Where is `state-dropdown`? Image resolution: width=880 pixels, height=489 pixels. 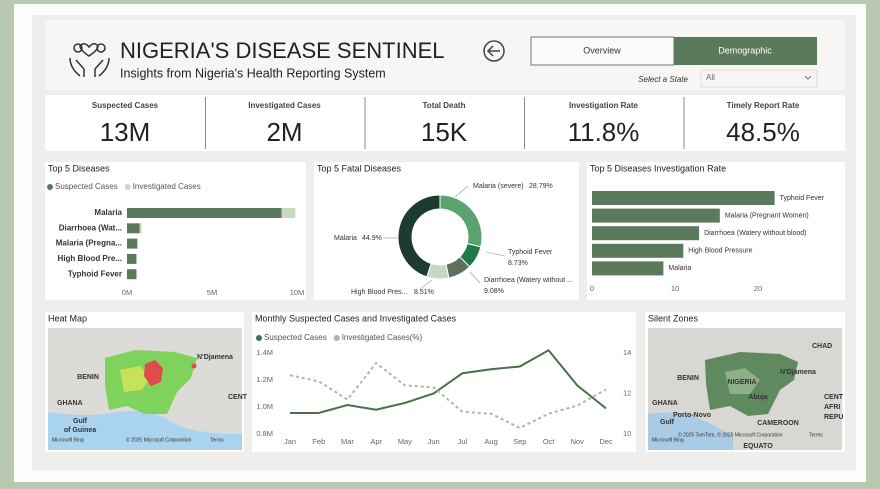 state-dropdown is located at coordinates (759, 78).